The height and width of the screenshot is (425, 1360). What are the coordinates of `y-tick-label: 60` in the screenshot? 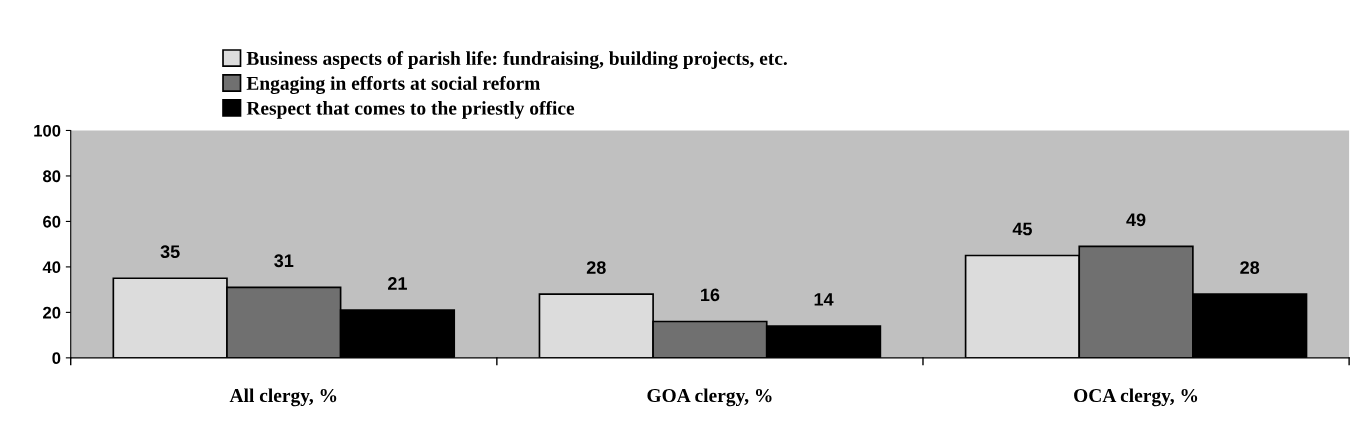 It's located at (52, 221).